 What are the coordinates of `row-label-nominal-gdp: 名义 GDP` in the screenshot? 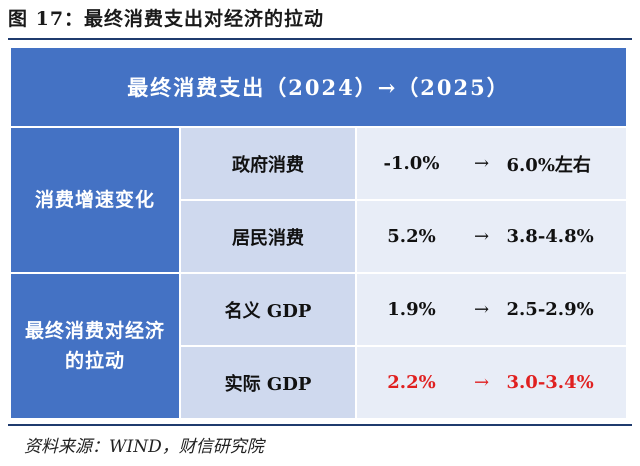 It's located at (268, 309).